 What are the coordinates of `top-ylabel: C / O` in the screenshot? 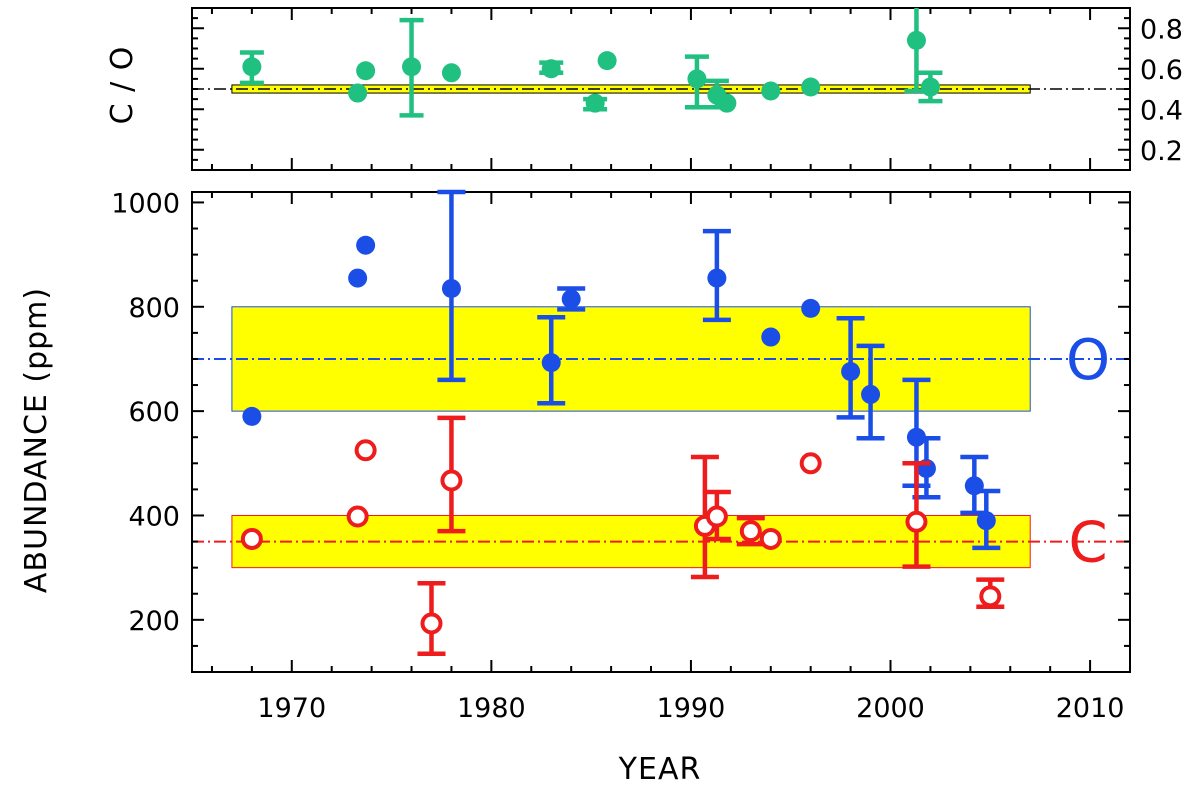 It's located at (122, 85).